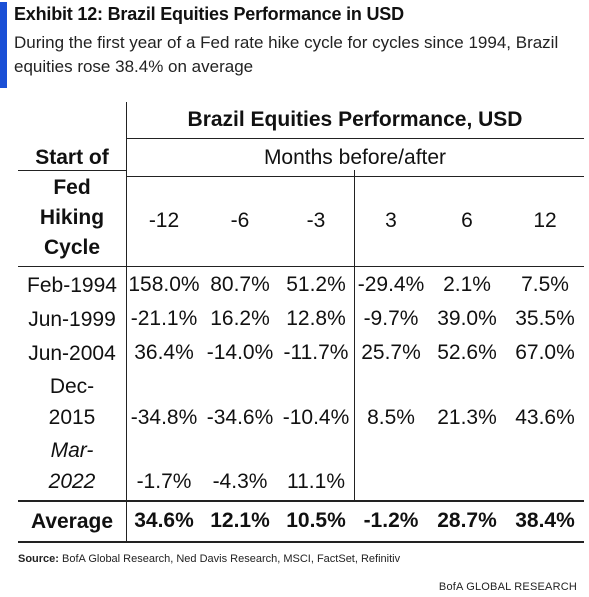  I want to click on table-cell: -11.7%, so click(316, 352).